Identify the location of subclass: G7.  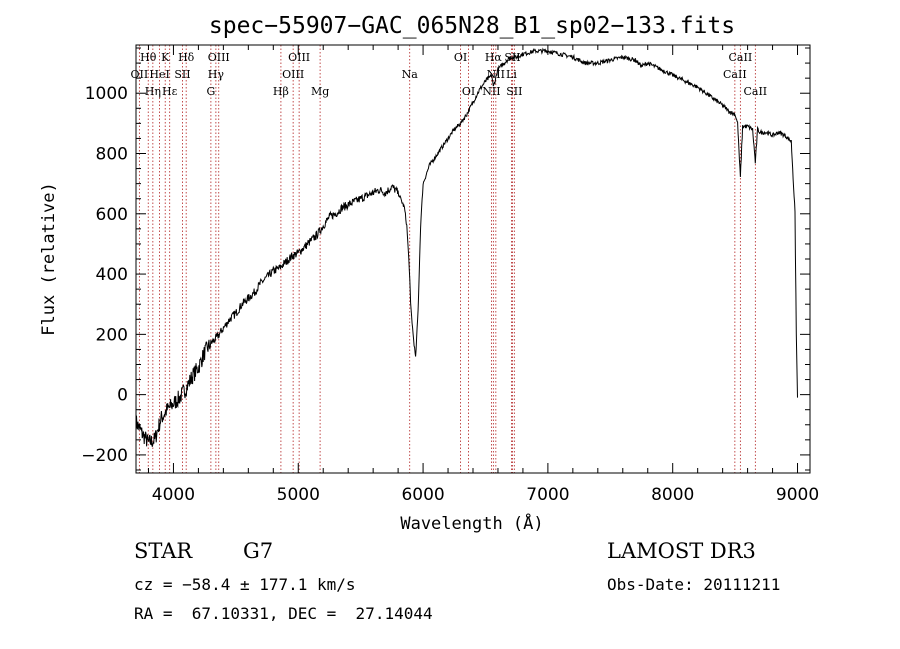
(258, 551).